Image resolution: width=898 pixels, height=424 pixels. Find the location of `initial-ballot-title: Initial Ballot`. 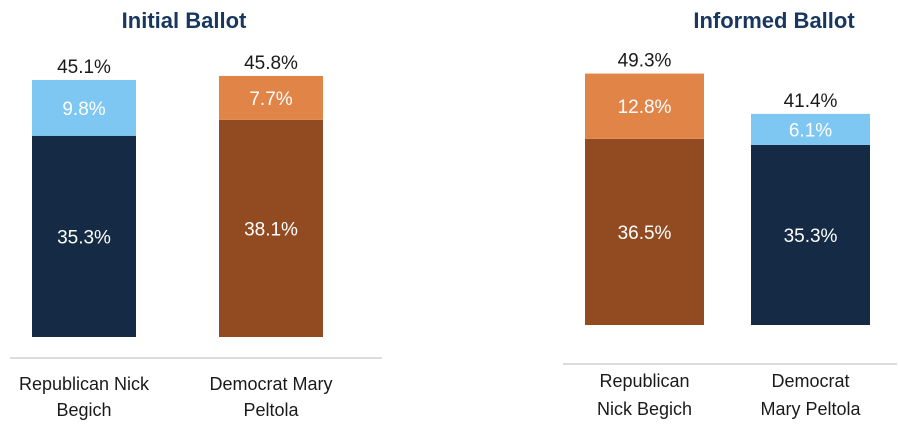

initial-ballot-title: Initial Ballot is located at coordinates (184, 20).